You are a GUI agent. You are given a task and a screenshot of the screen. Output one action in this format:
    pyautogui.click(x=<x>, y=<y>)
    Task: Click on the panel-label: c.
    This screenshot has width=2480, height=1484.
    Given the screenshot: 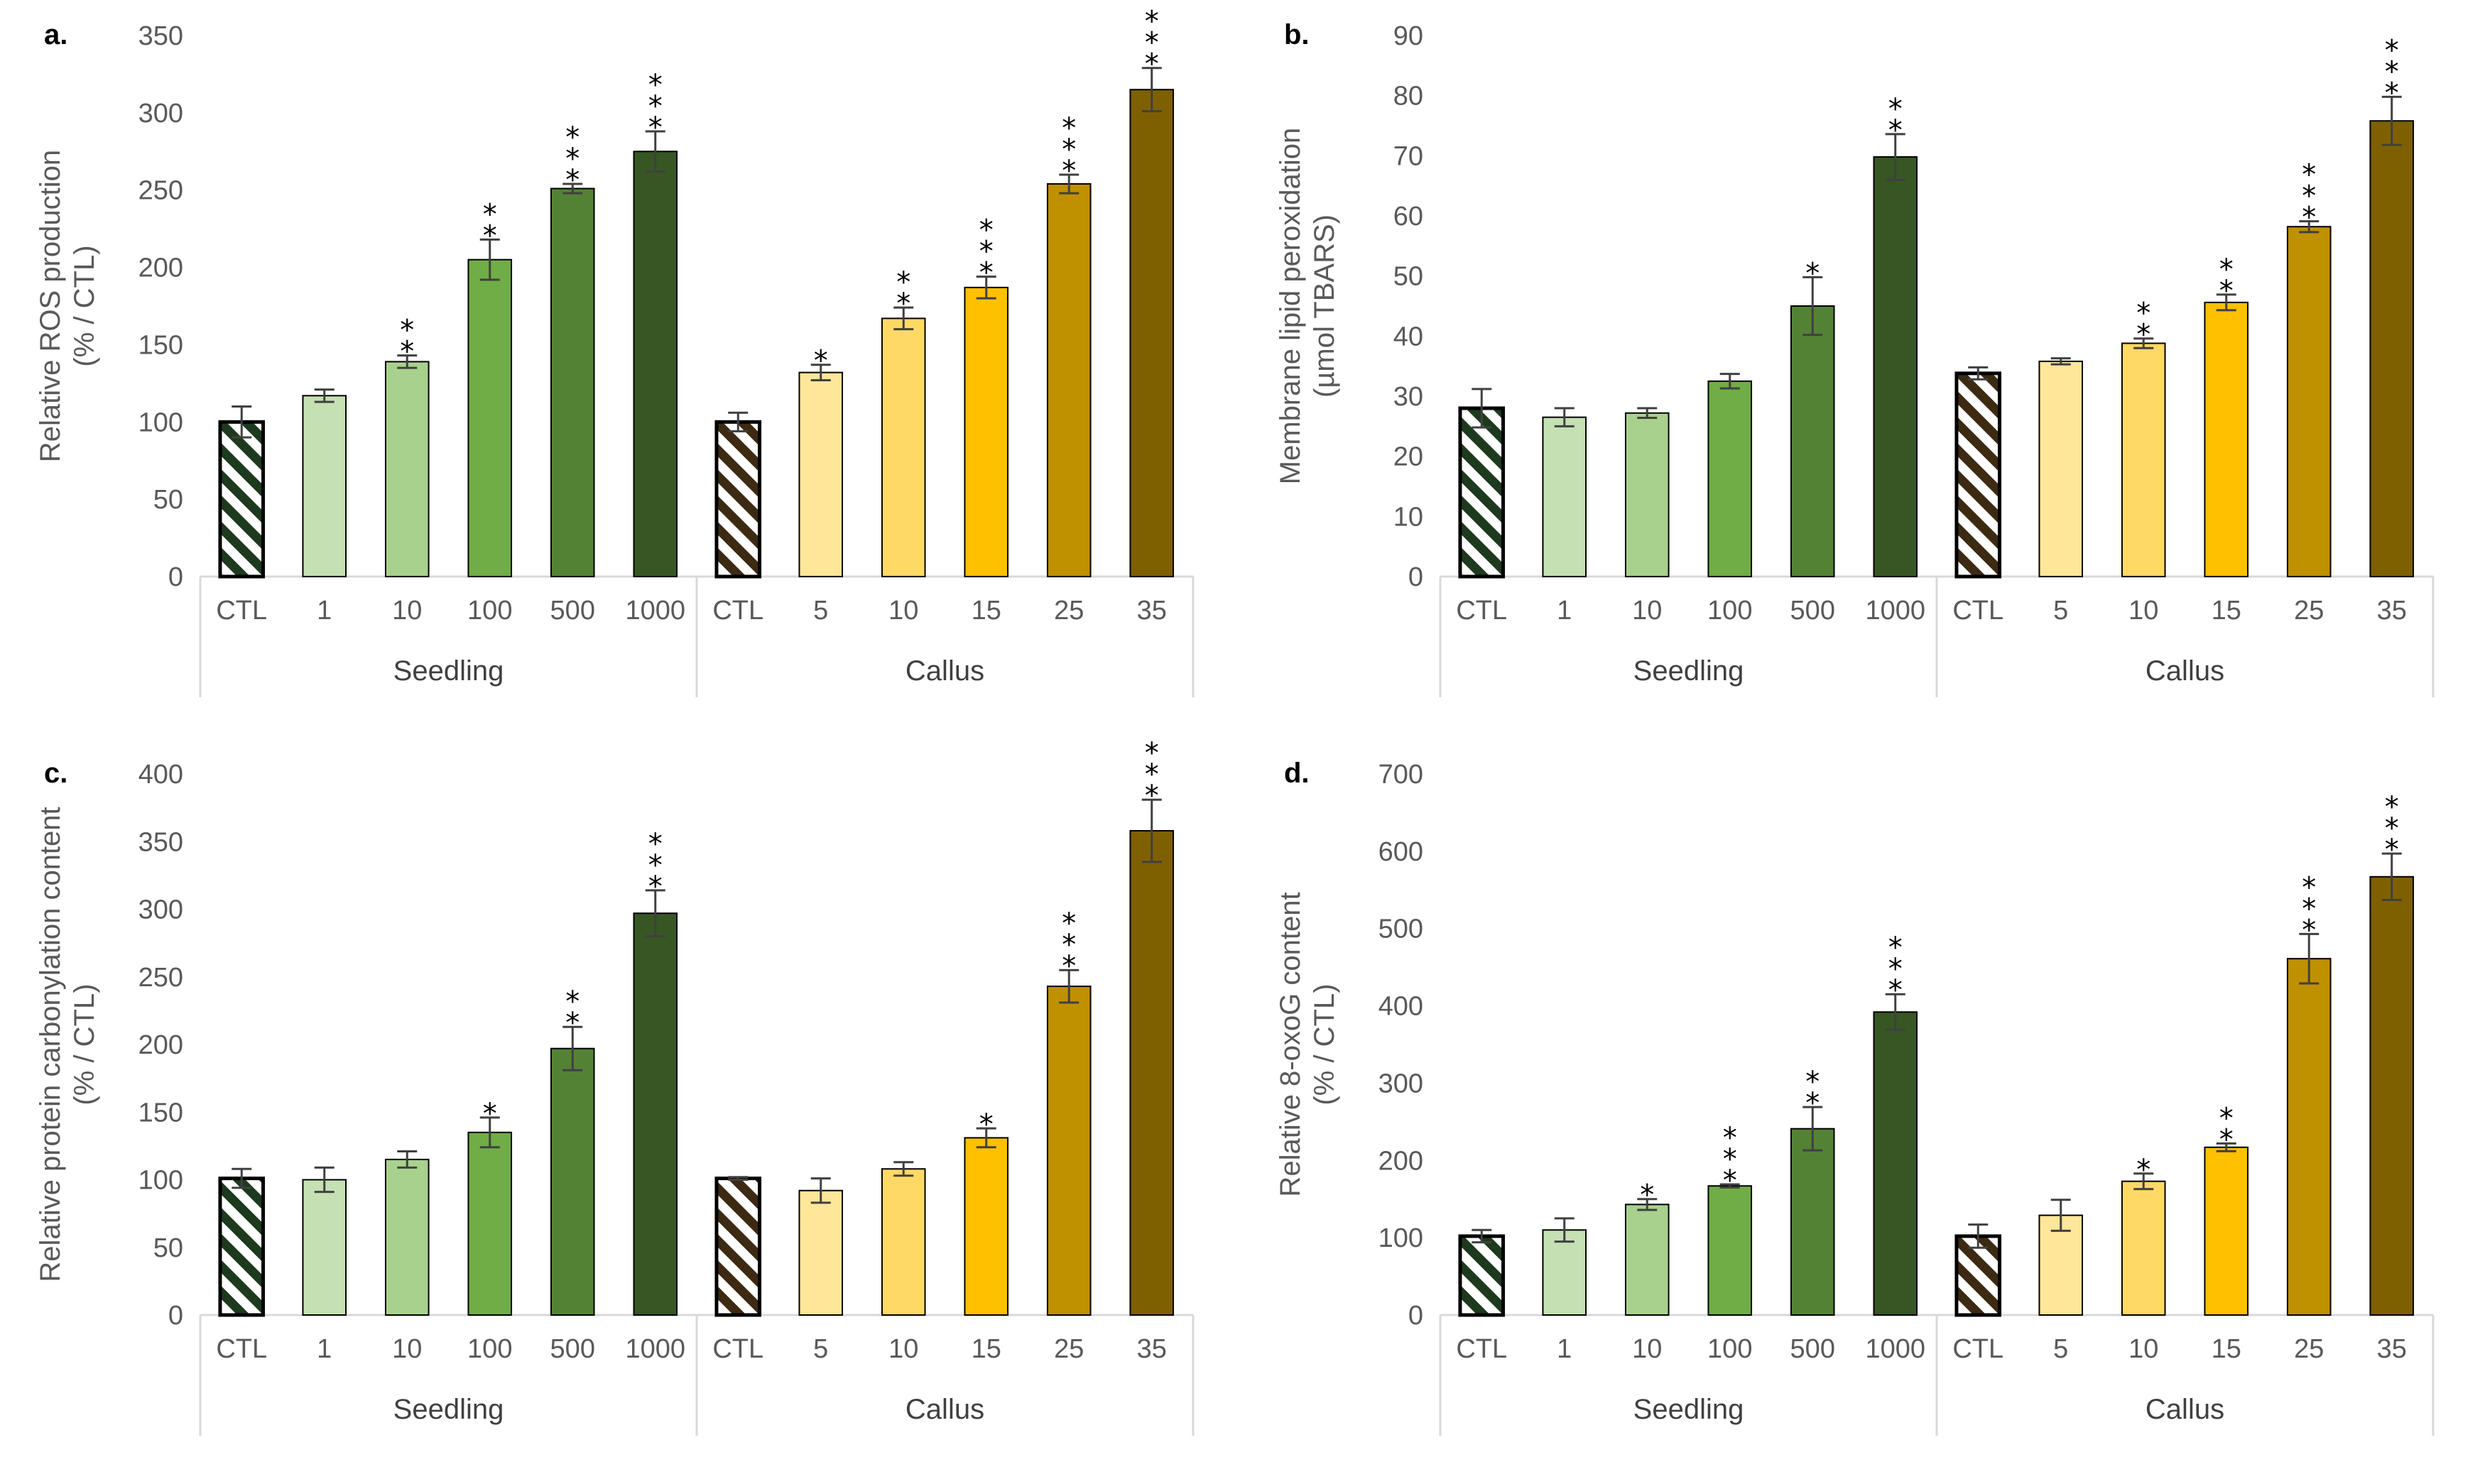 What is the action you would take?
    pyautogui.click(x=55, y=773)
    